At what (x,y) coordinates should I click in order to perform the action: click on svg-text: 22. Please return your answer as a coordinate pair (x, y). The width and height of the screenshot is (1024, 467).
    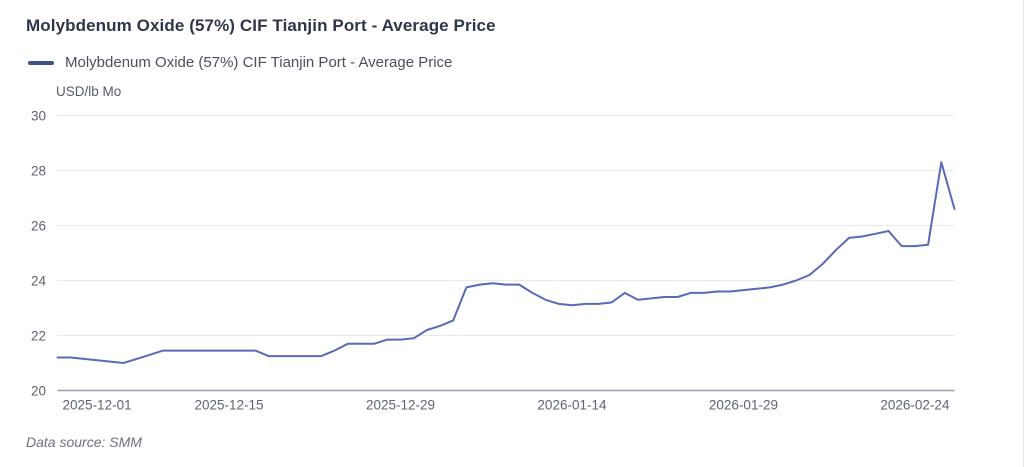
    Looking at the image, I should click on (38, 335).